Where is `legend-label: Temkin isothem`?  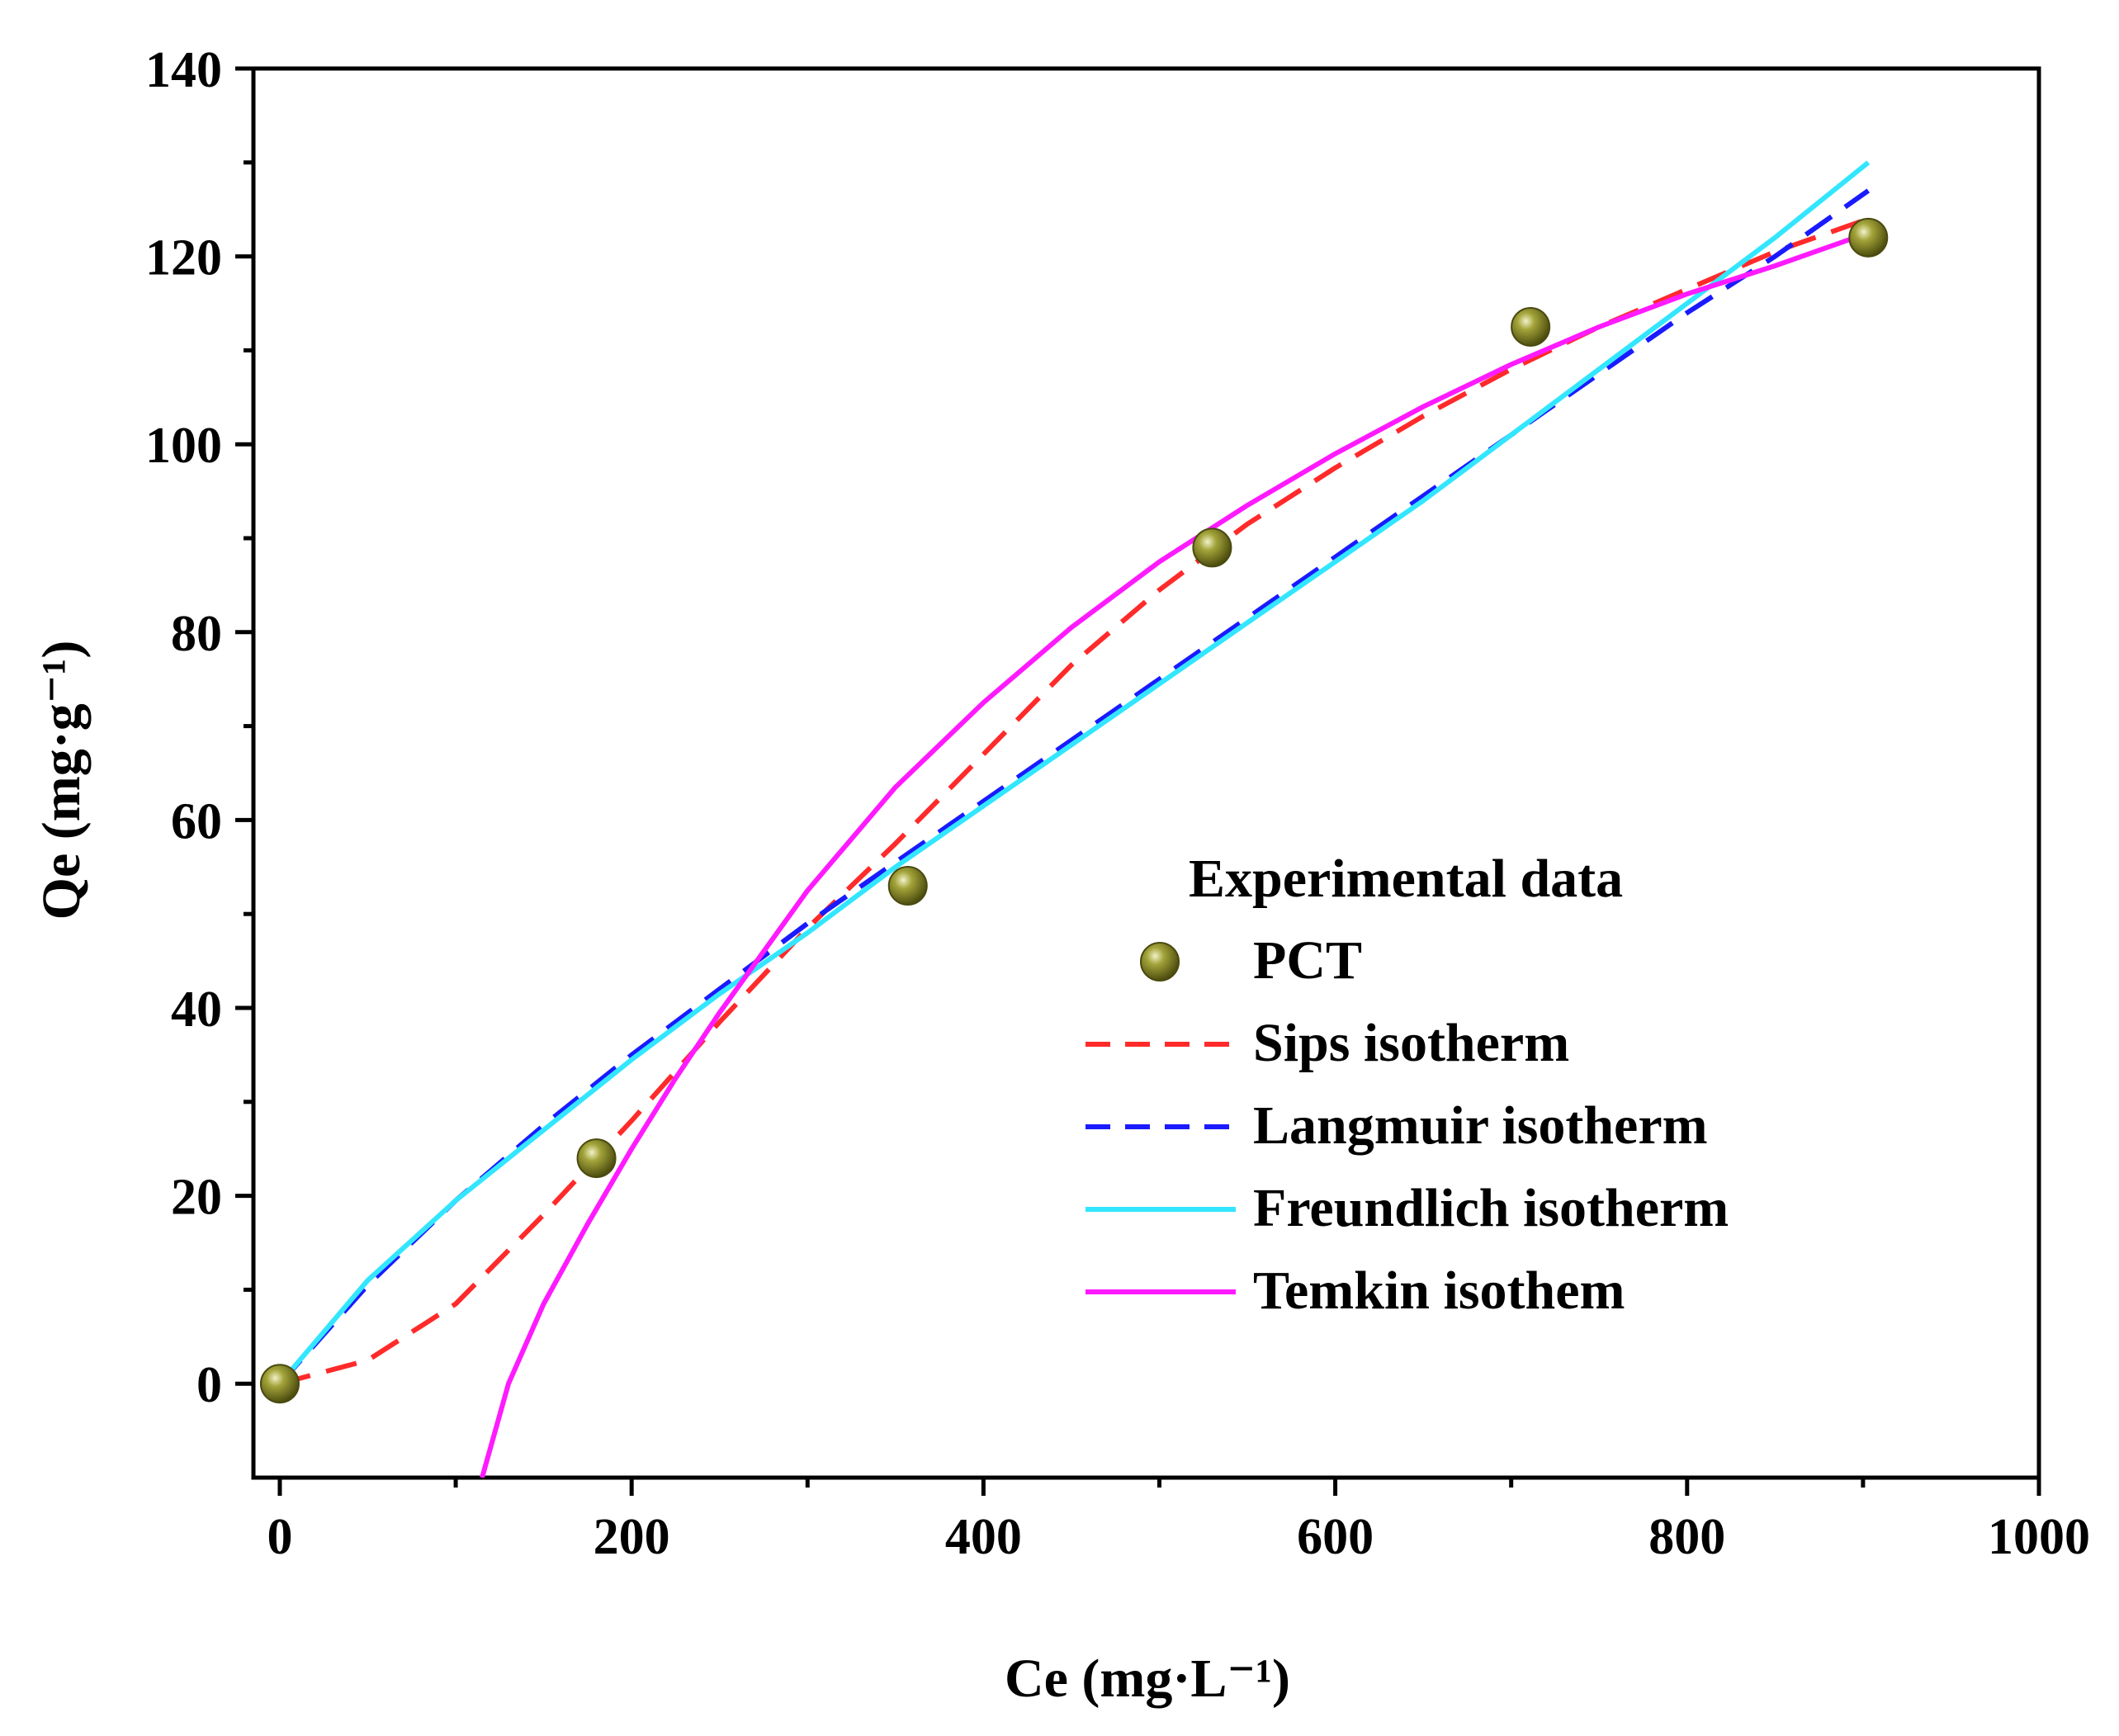 legend-label: Temkin isothem is located at coordinates (1439, 1291).